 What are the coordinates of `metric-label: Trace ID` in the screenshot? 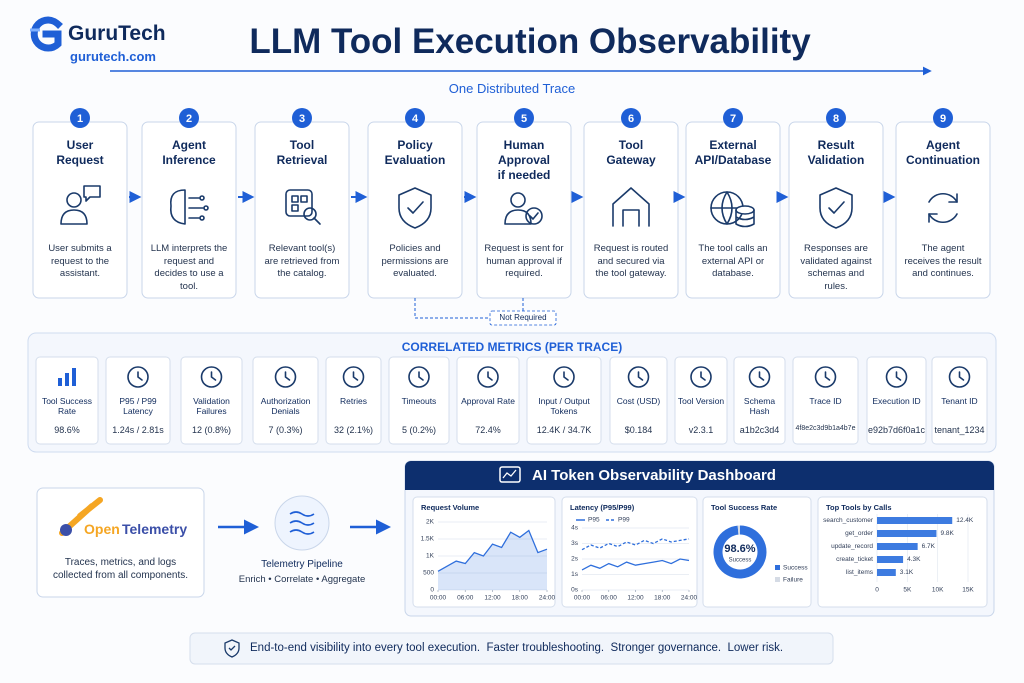 It's located at (825, 401).